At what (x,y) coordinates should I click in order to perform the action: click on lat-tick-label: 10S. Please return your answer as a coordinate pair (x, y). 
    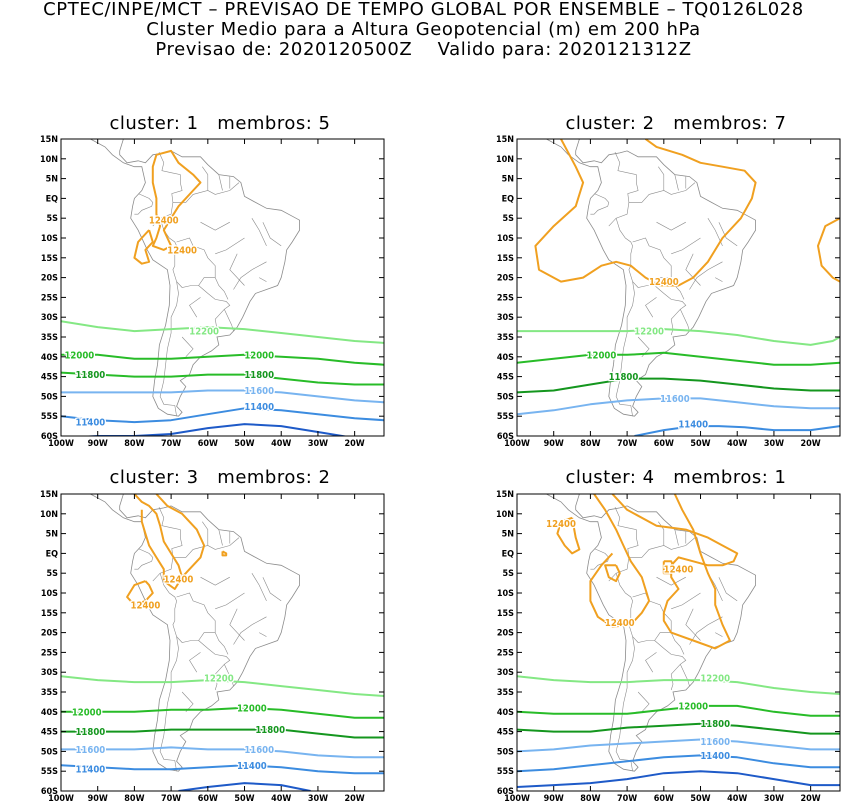
    Looking at the image, I should click on (505, 239).